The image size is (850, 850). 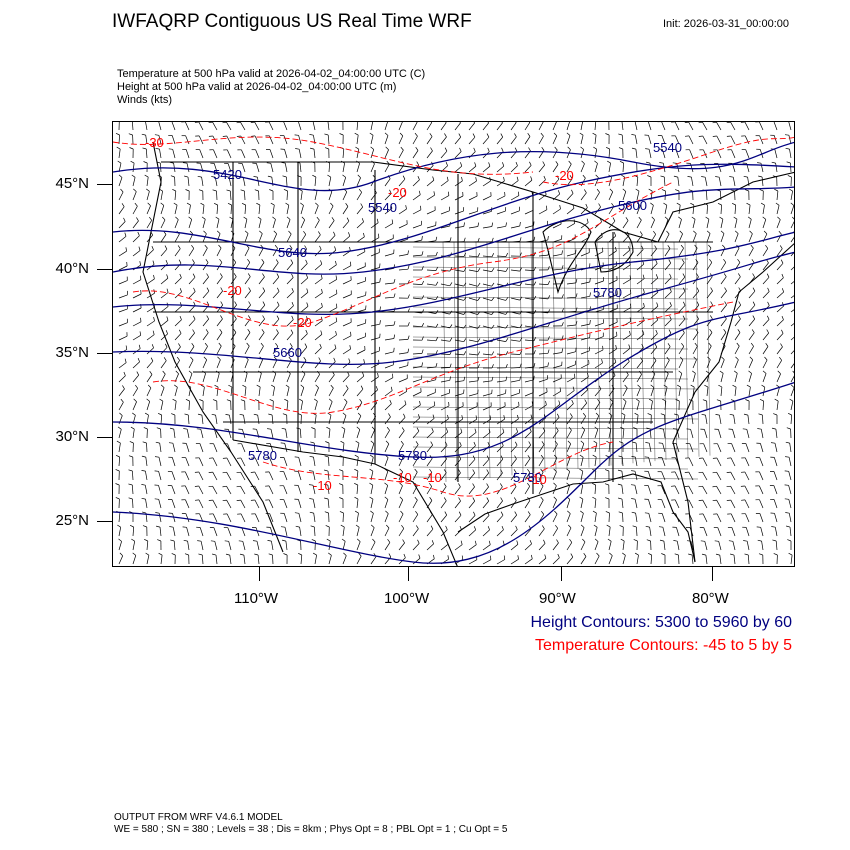 I want to click on lat-tick, so click(x=104, y=184).